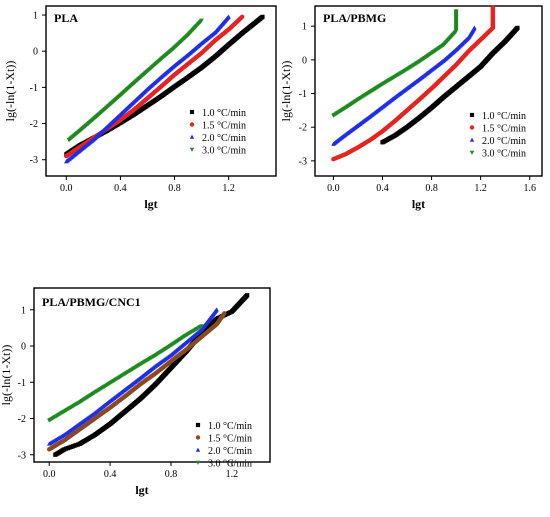 This screenshot has height=517, width=550. What do you see at coordinates (66, 18) in the screenshot?
I see `chart-title: PLA` at bounding box center [66, 18].